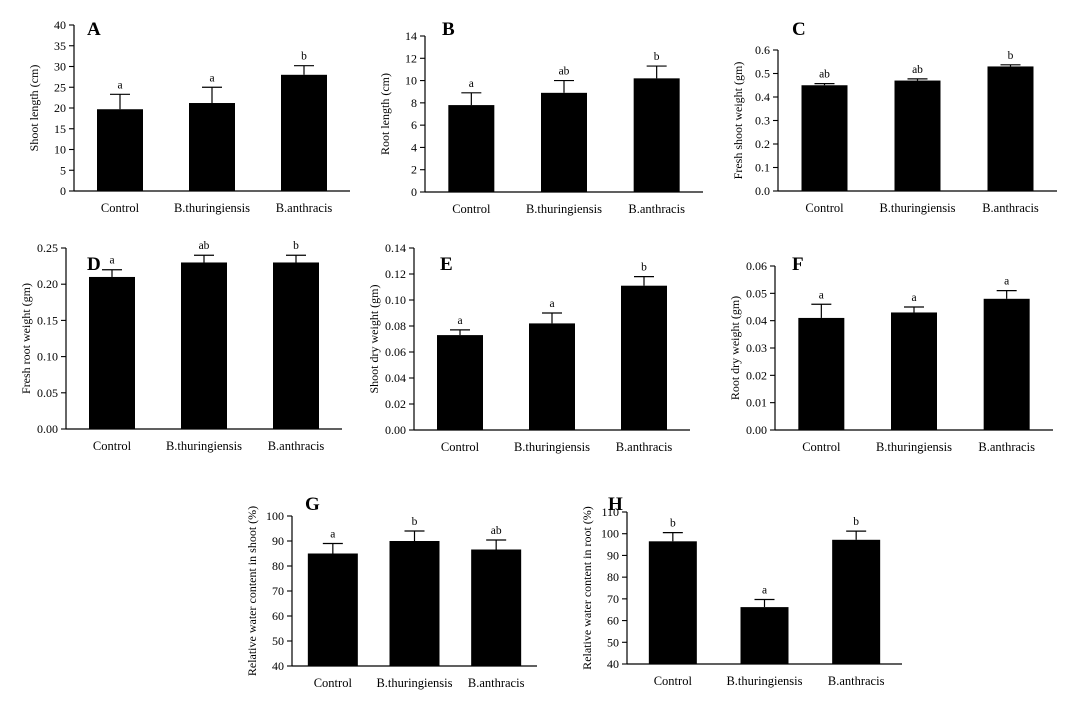 Image resolution: width=1085 pixels, height=719 pixels. What do you see at coordinates (395, 248) in the screenshot?
I see `y-tick-label: 0.14` at bounding box center [395, 248].